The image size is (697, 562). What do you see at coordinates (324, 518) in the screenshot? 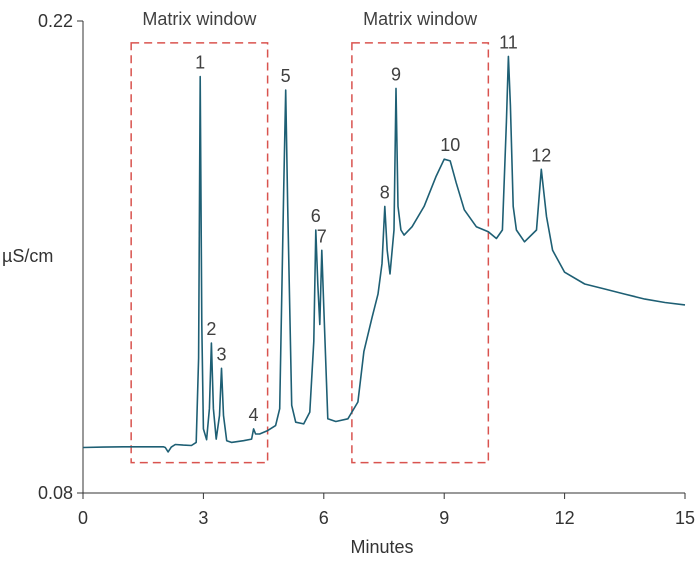
I see `x-tick-label: 6` at bounding box center [324, 518].